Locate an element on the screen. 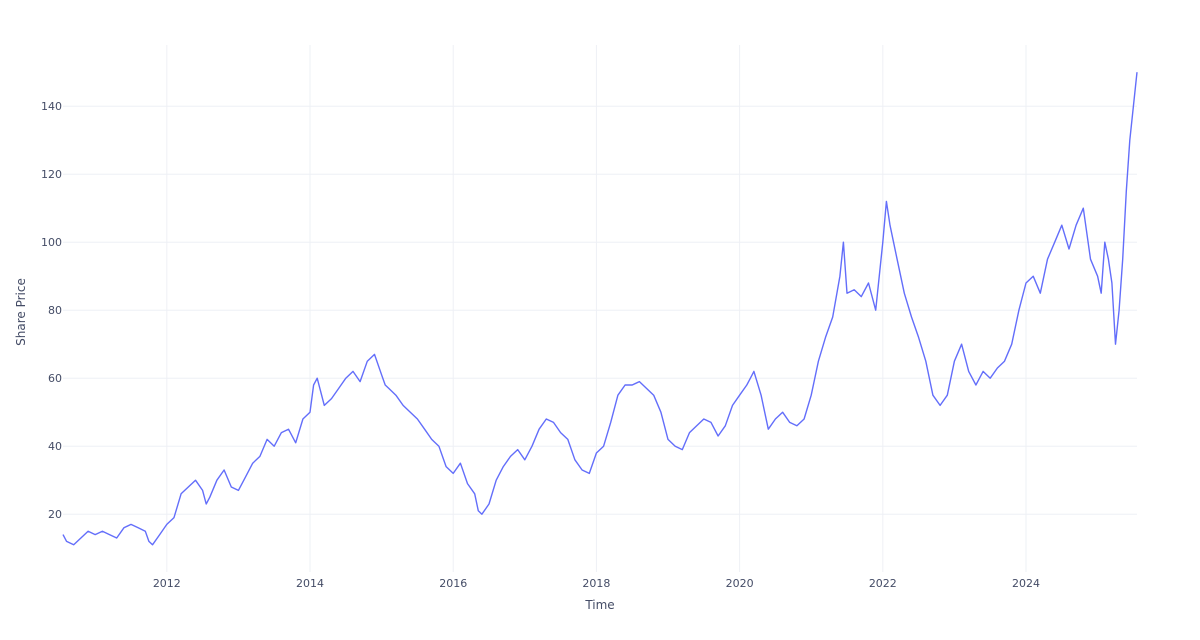 The width and height of the screenshot is (1200, 640). x-tick-label: 2018 is located at coordinates (596, 583).